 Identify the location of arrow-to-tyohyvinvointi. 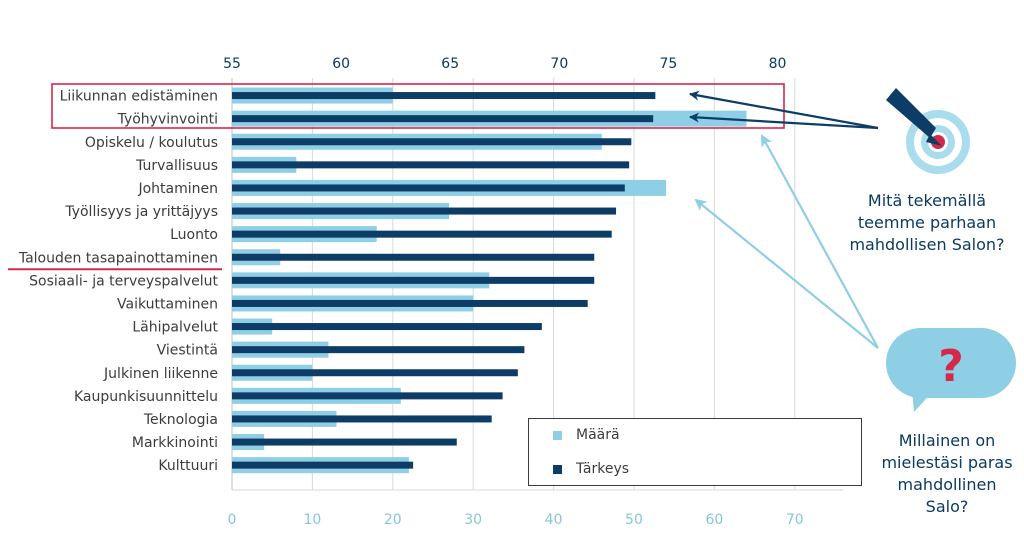
(784, 121).